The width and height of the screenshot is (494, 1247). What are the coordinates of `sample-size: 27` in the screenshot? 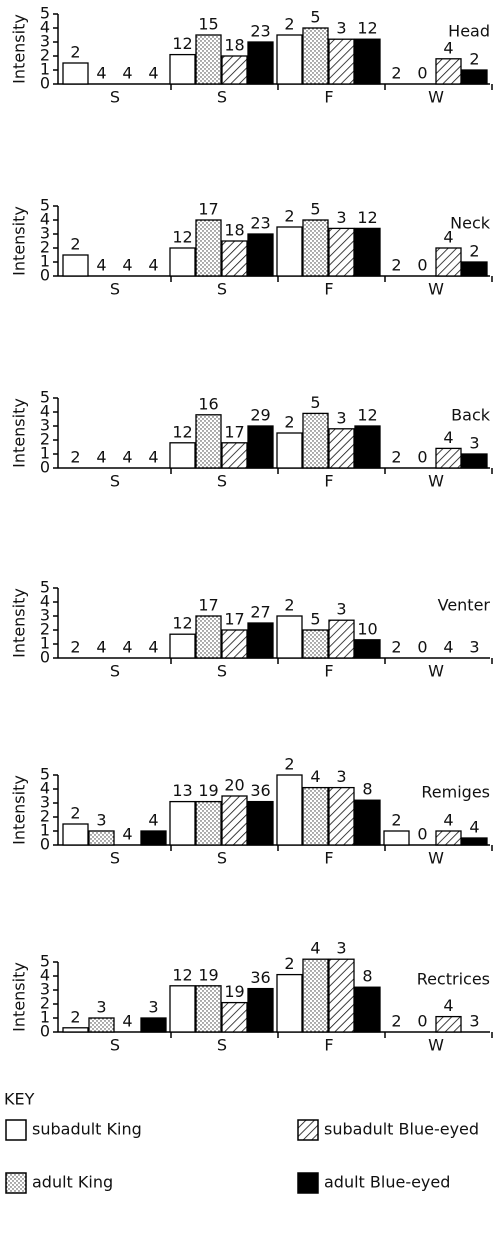 It's located at (260, 612).